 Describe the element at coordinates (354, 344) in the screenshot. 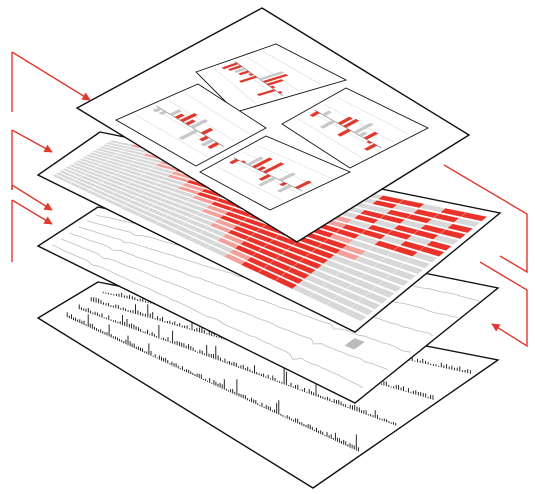

I see `filtered-block` at that location.